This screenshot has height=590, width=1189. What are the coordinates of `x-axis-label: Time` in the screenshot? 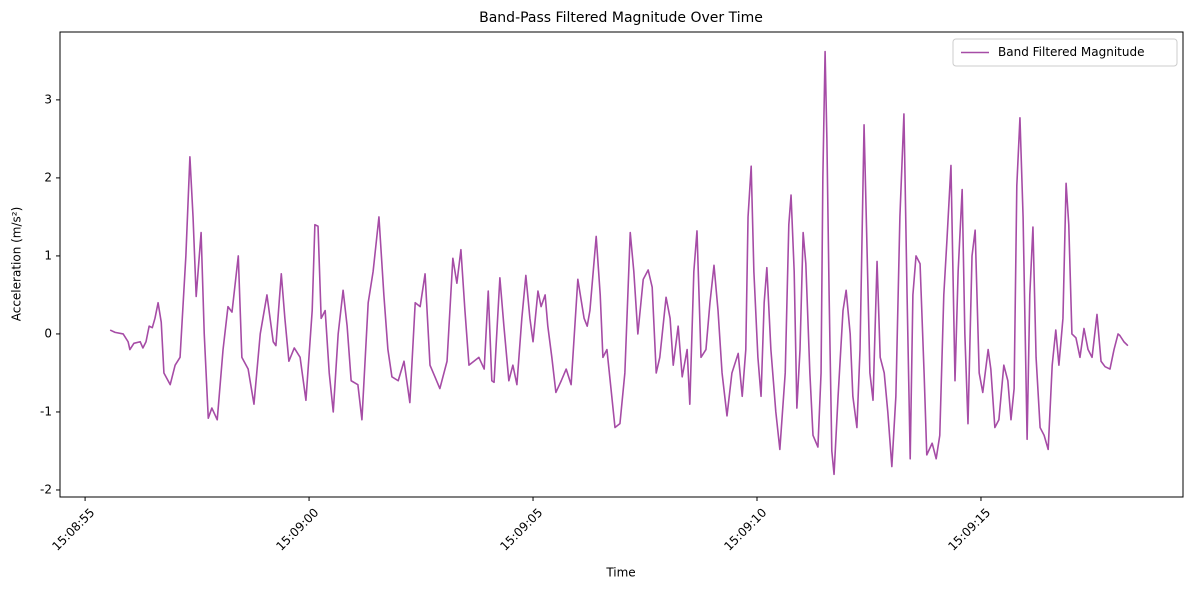 It's located at (620, 573).